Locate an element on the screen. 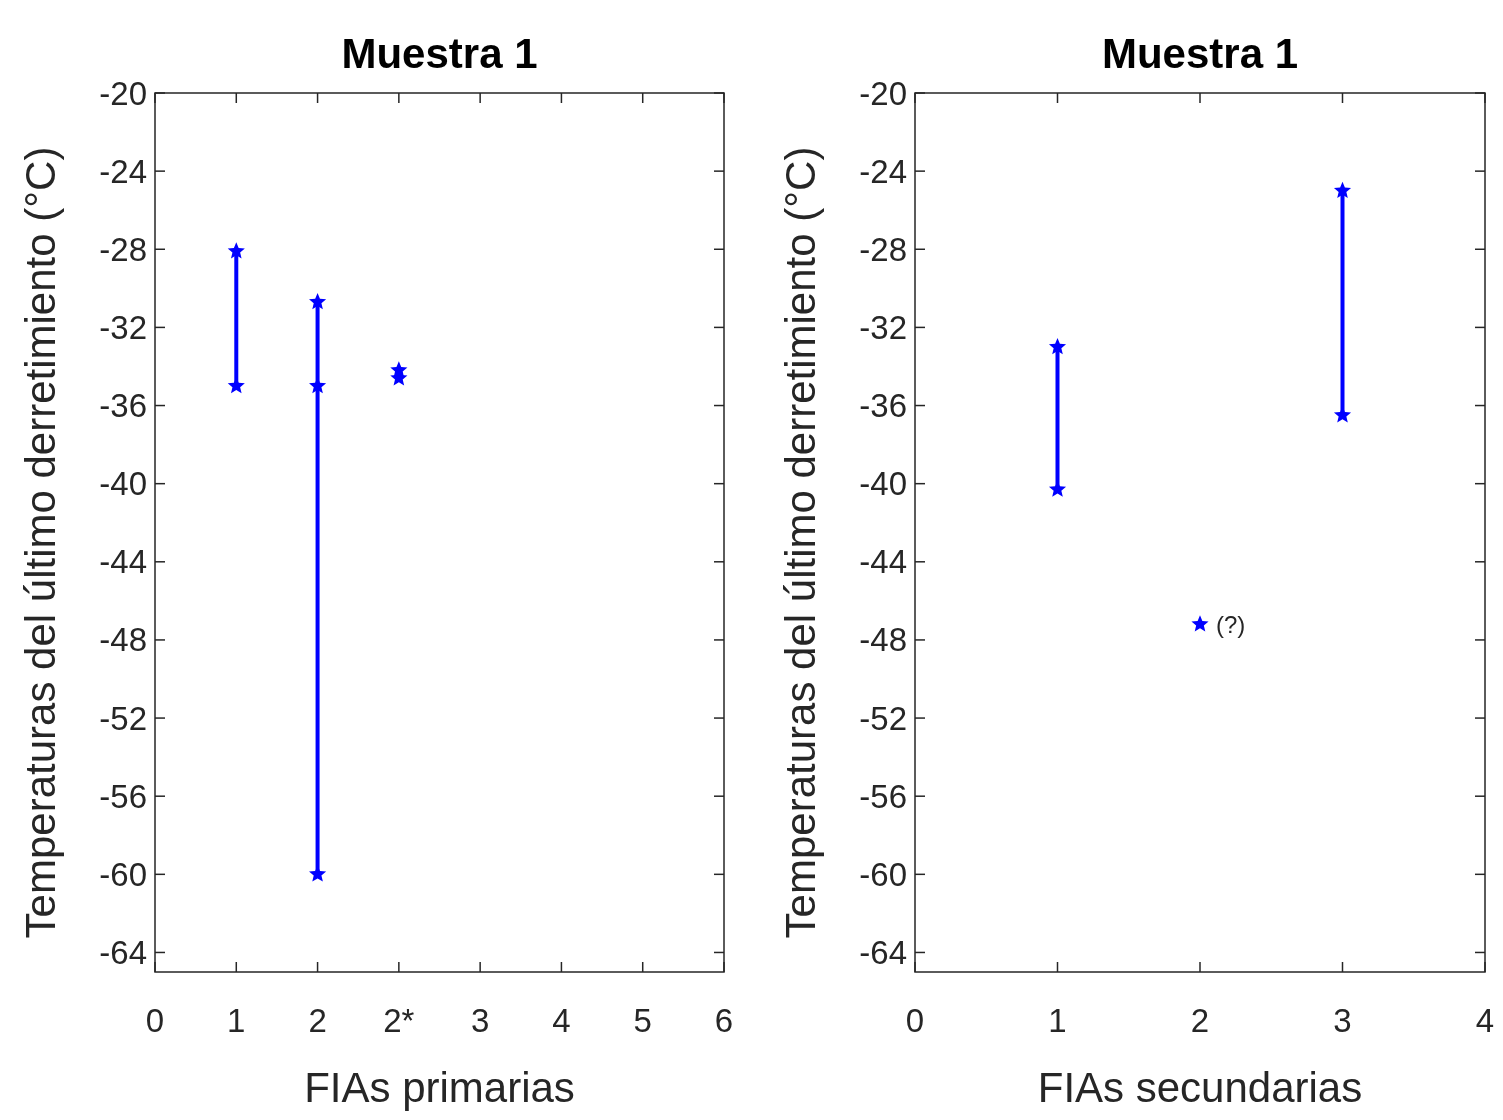  x-tick-label: 5 is located at coordinates (642, 1020).